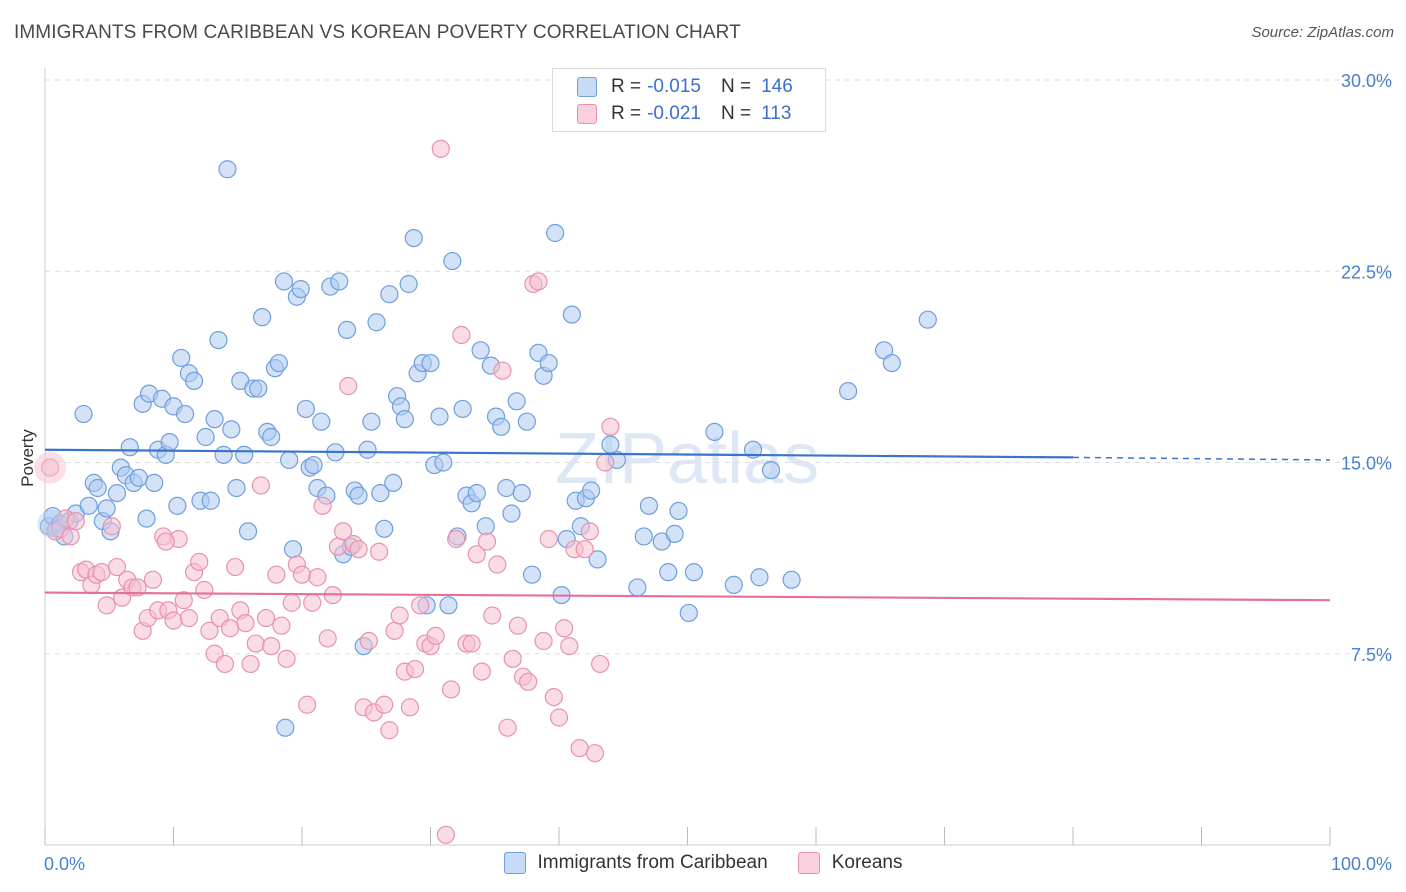 The height and width of the screenshot is (892, 1406). What do you see at coordinates (674, 86) in the screenshot?
I see `r-value: -0.015` at bounding box center [674, 86].